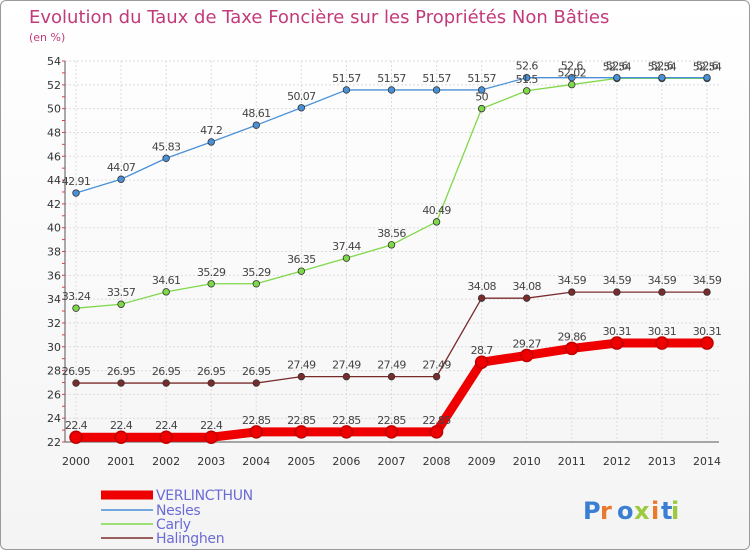 The image size is (750, 550). Describe the element at coordinates (666, 511) in the screenshot. I see `logo-letter: t` at that location.